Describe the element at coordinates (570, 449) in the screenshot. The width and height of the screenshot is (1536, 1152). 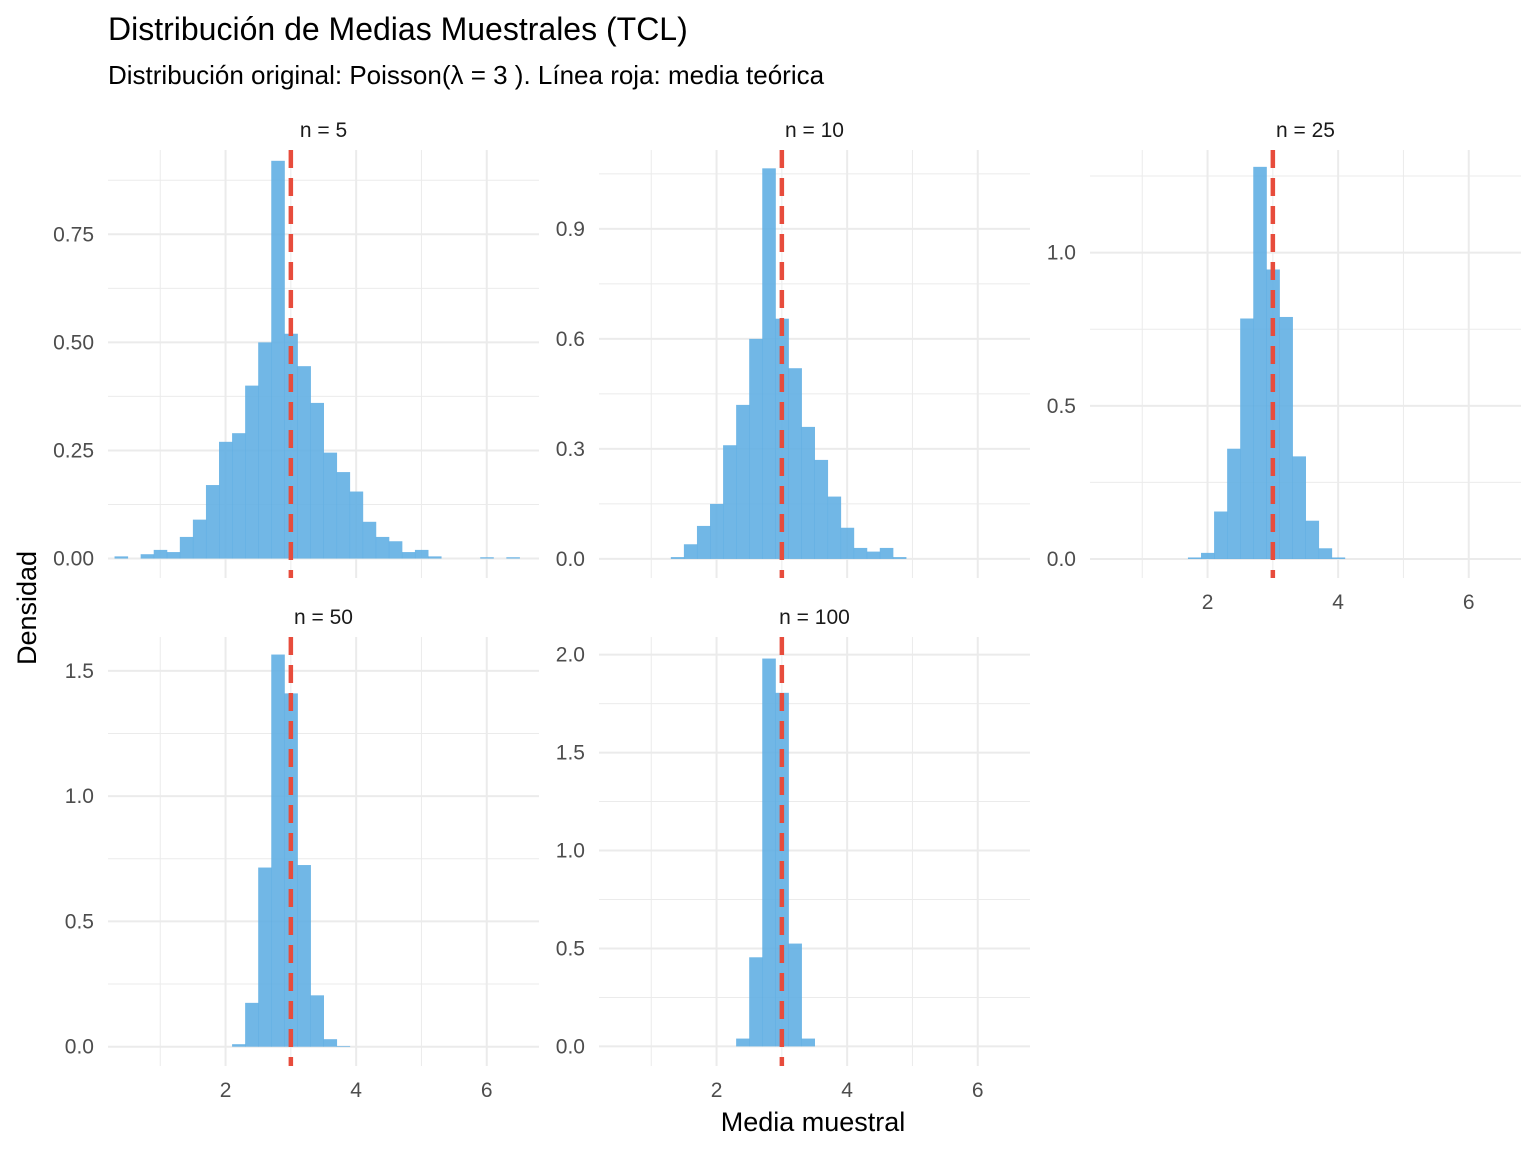
I see `y-tick-label: 0.3` at that location.